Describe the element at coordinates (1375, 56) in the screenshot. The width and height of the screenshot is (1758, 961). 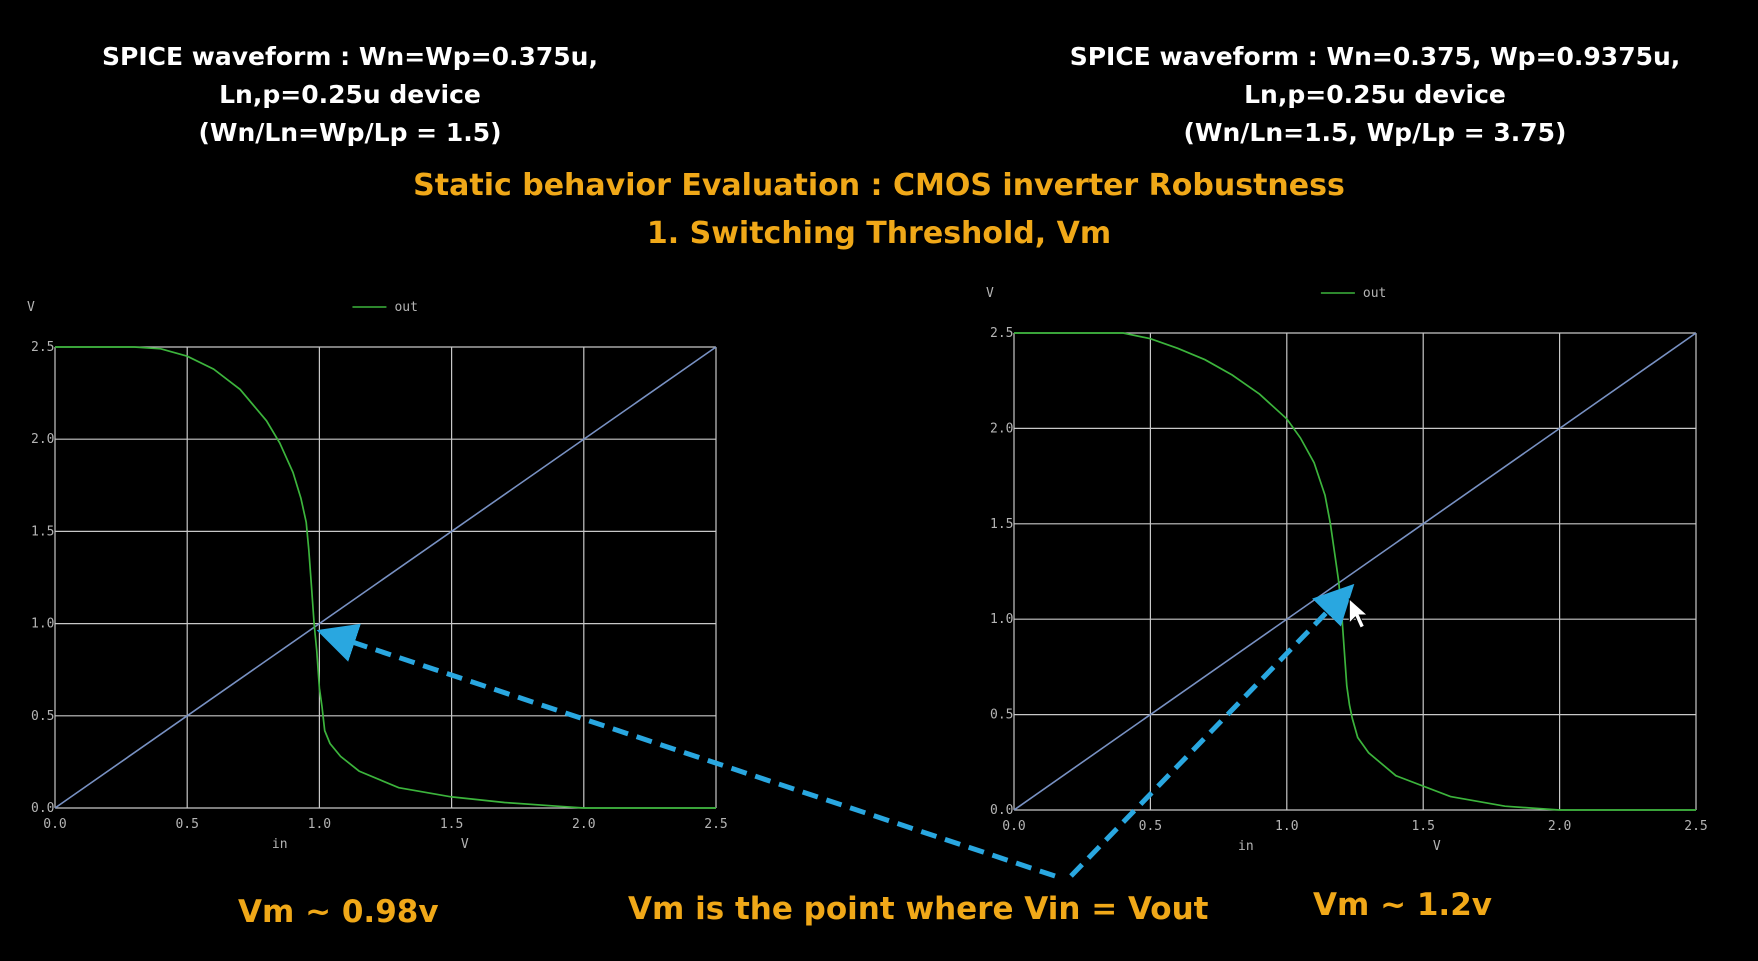
I see `right-caption-line-1: SPICE waveform : Wn=0.375, Wp=0.9375u,` at that location.